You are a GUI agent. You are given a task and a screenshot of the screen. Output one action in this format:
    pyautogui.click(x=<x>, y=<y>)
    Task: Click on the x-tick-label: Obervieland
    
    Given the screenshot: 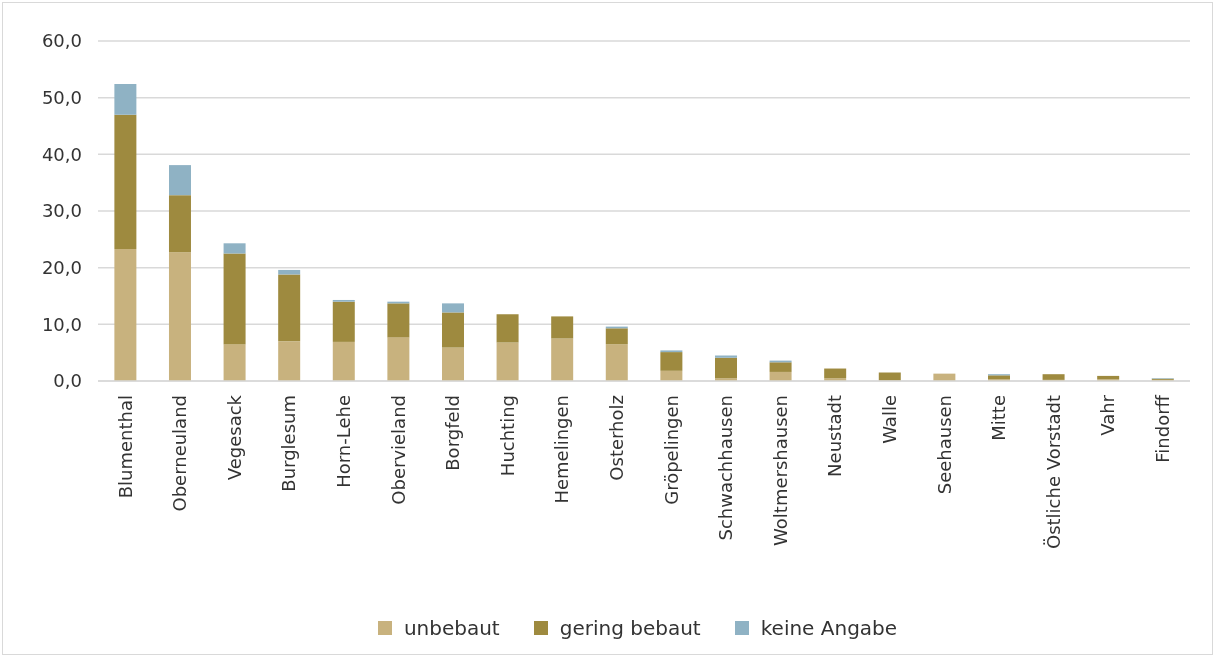 What is the action you would take?
    pyautogui.click(x=398, y=450)
    